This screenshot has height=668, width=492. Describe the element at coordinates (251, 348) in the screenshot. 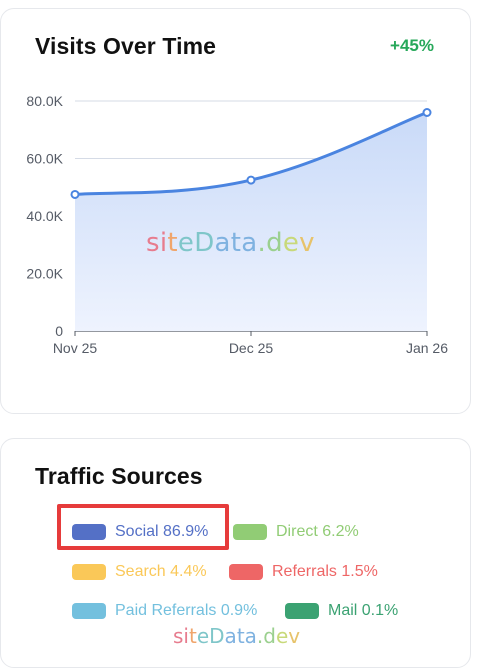

I see `x-tick-label: Dec 25` at that location.